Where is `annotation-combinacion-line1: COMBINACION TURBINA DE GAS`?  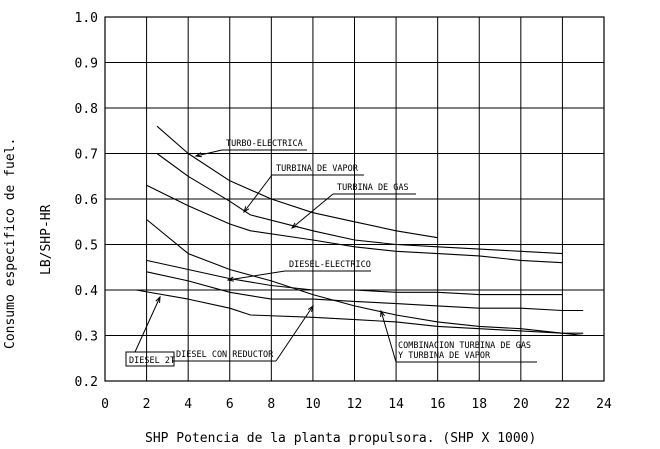
annotation-combinacion-line1: COMBINACION TURBINA DE GAS is located at coordinates (464, 346).